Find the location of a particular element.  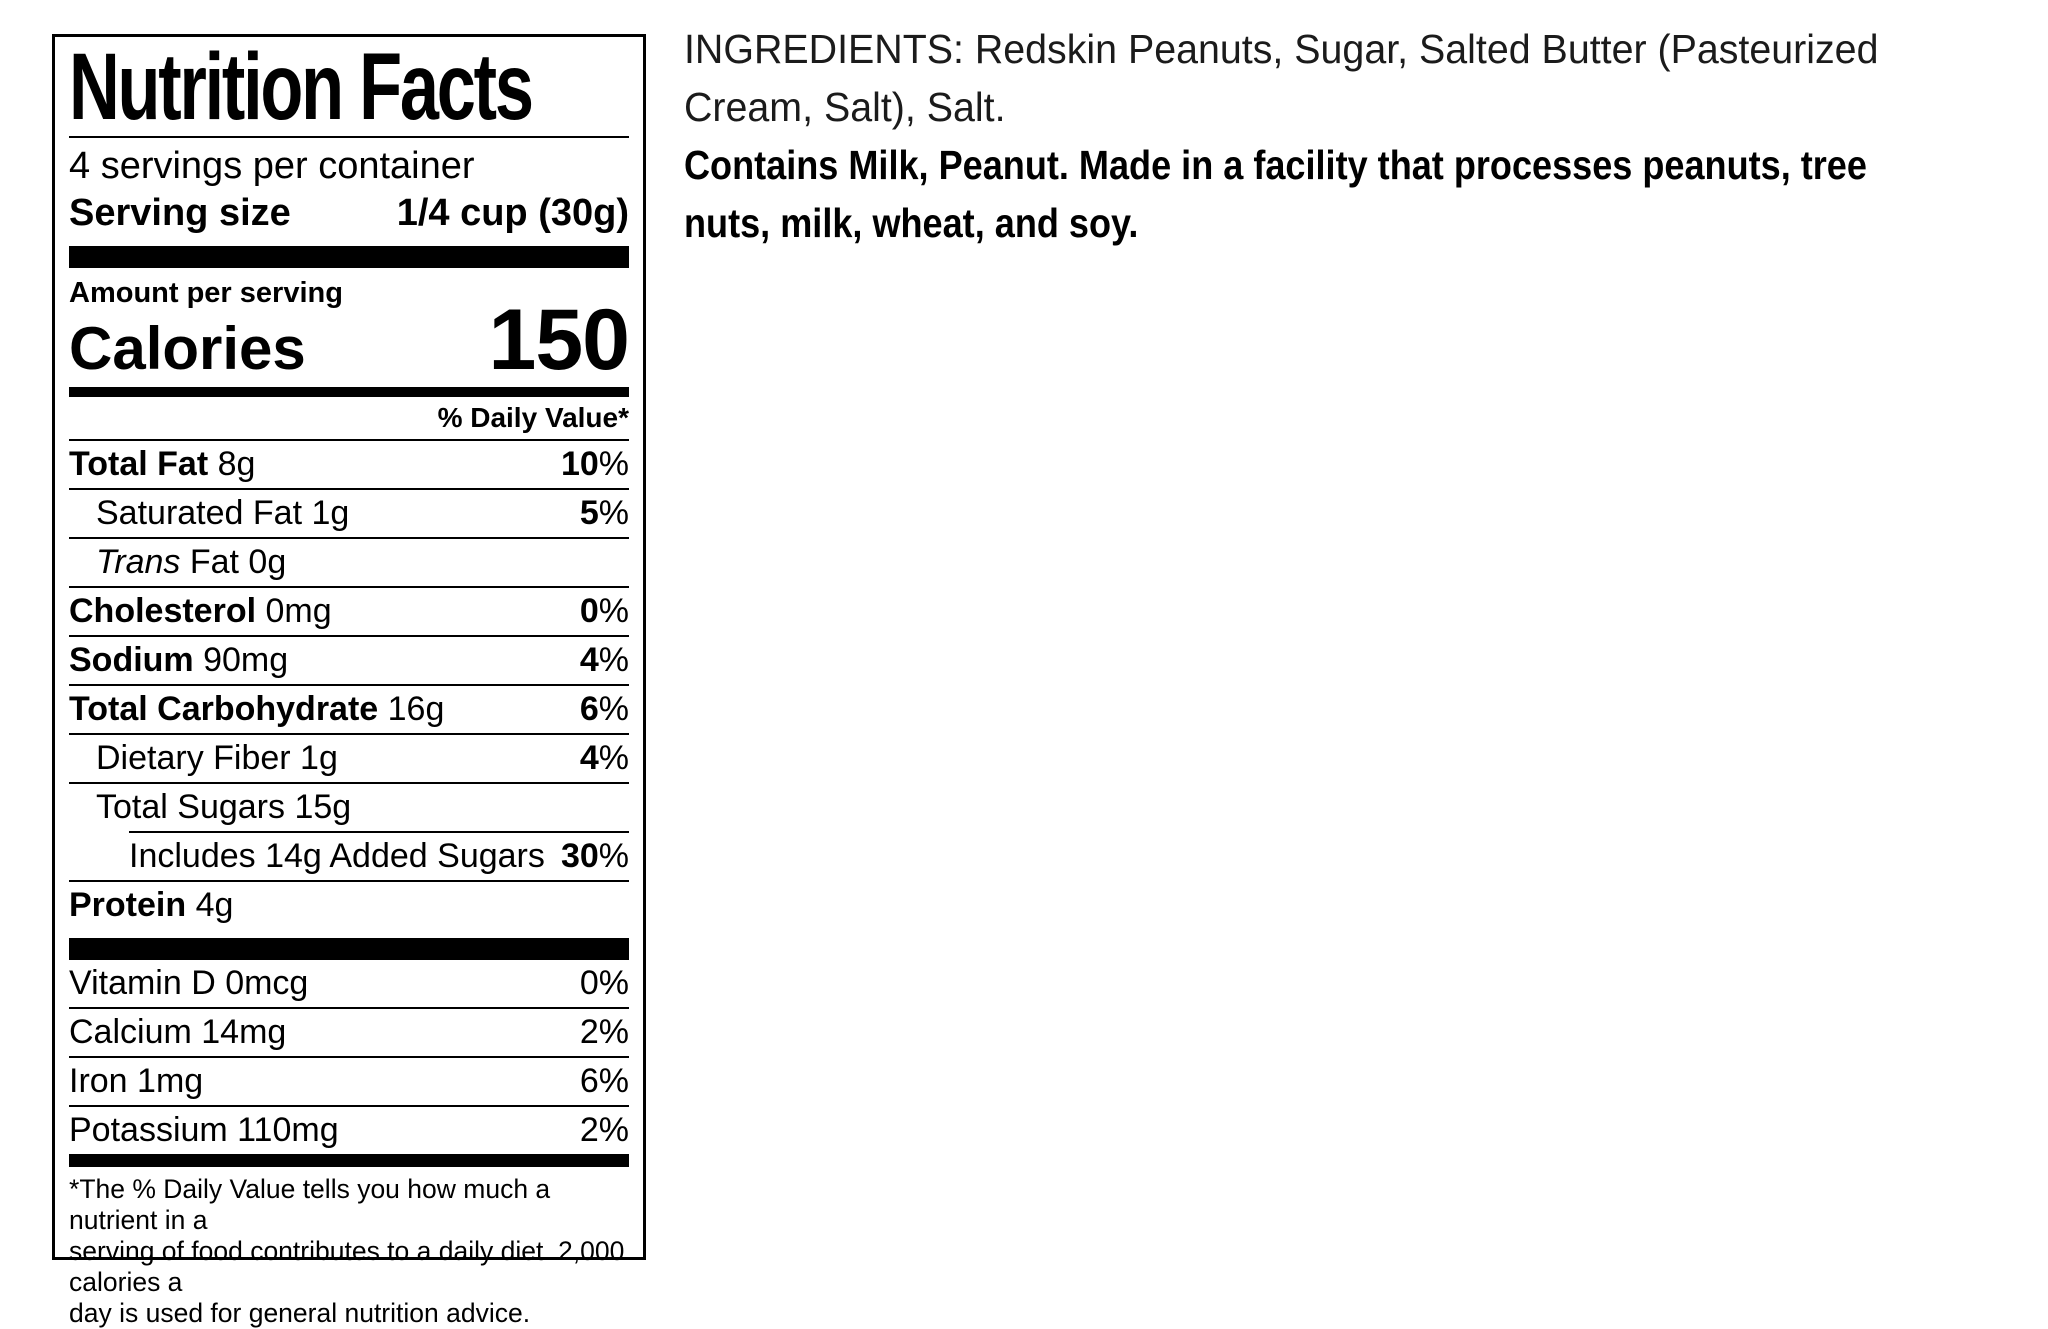

nutrient-daily-value: 5% is located at coordinates (604, 513).